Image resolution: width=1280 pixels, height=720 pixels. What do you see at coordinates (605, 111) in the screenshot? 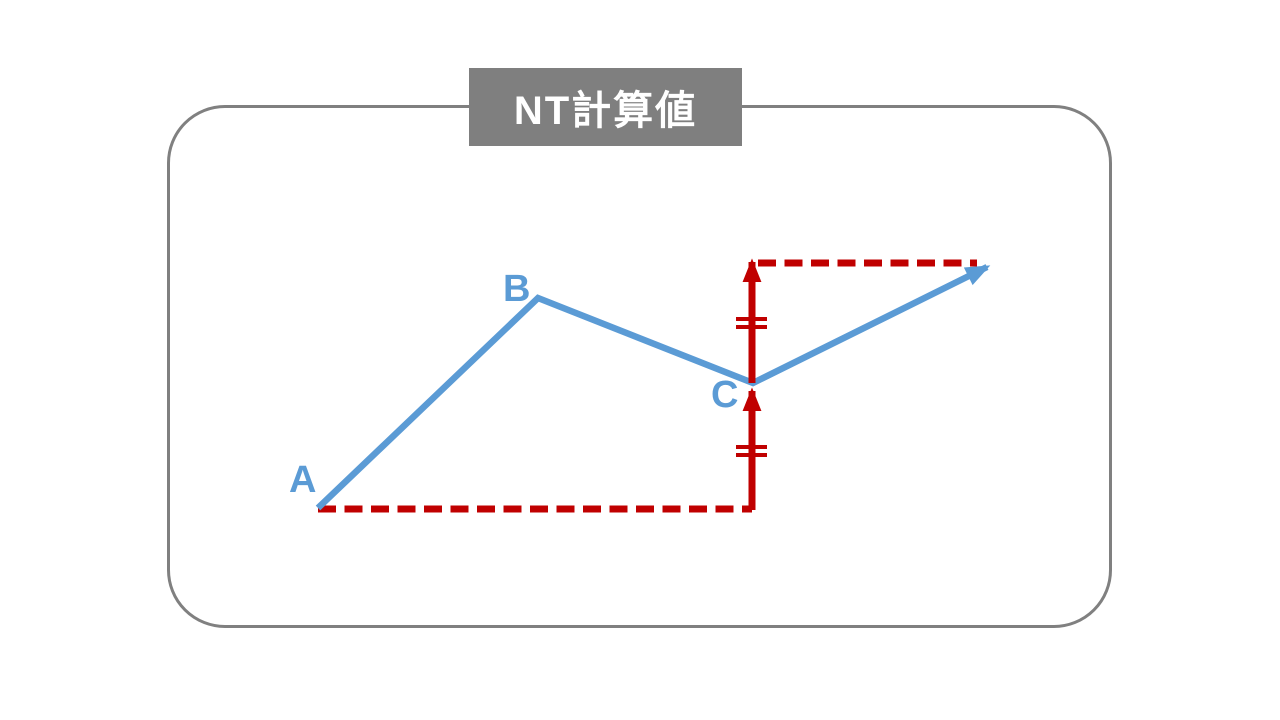
I see `page-title: NT計算値` at bounding box center [605, 111].